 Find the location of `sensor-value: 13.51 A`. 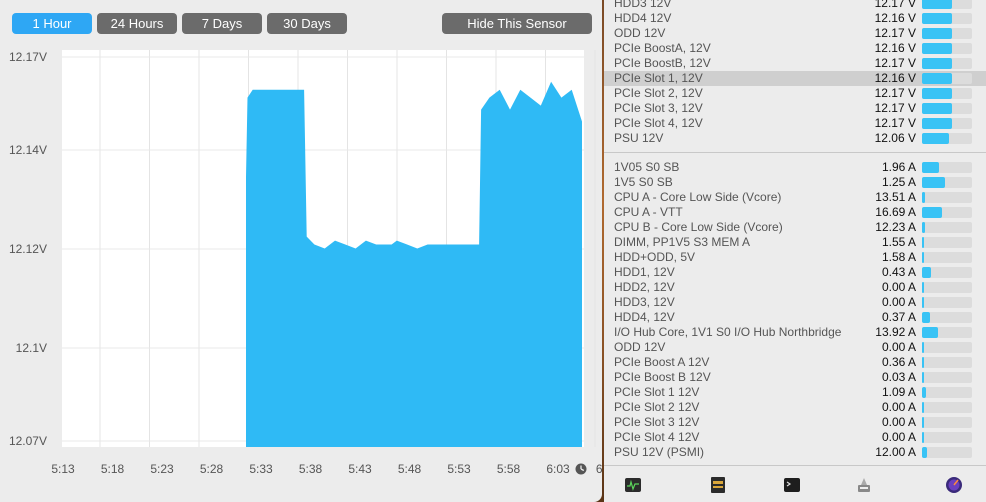

sensor-value: 13.51 A is located at coordinates (895, 197).